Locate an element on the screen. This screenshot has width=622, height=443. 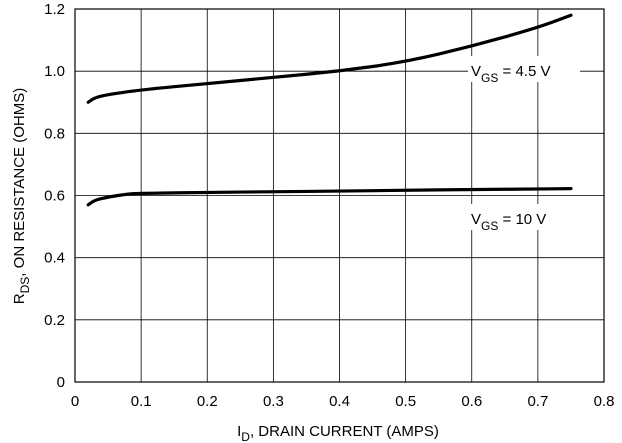
x-axis-title: ID, DRAIN CURRENT (AMPS) is located at coordinates (338, 433).